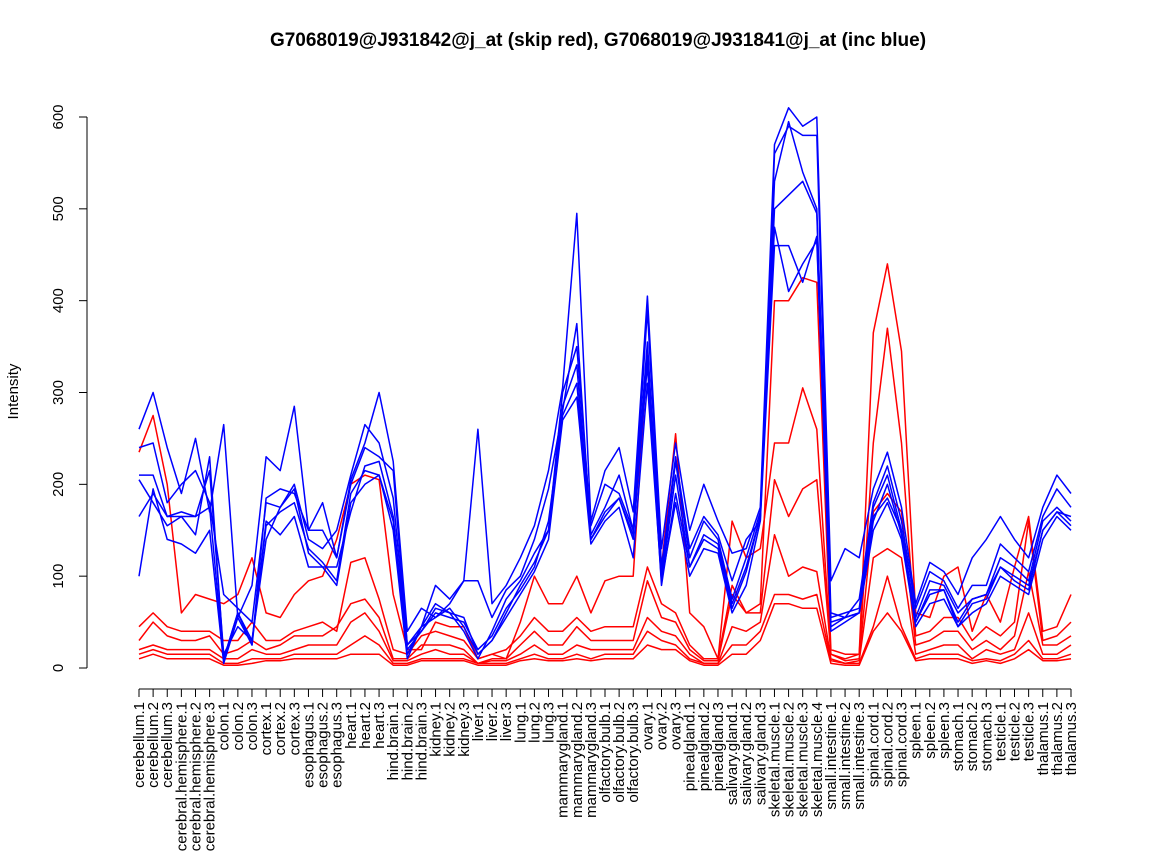 The width and height of the screenshot is (1152, 864). Describe the element at coordinates (831, 756) in the screenshot. I see `x-tick-label: small.intestine.1` at that location.